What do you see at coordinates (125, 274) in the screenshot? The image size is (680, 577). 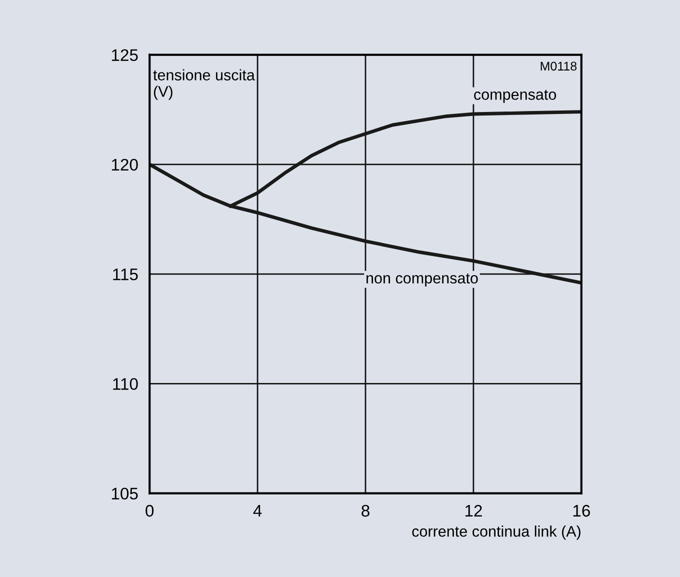 I see `y-tick-label: 115` at bounding box center [125, 274].